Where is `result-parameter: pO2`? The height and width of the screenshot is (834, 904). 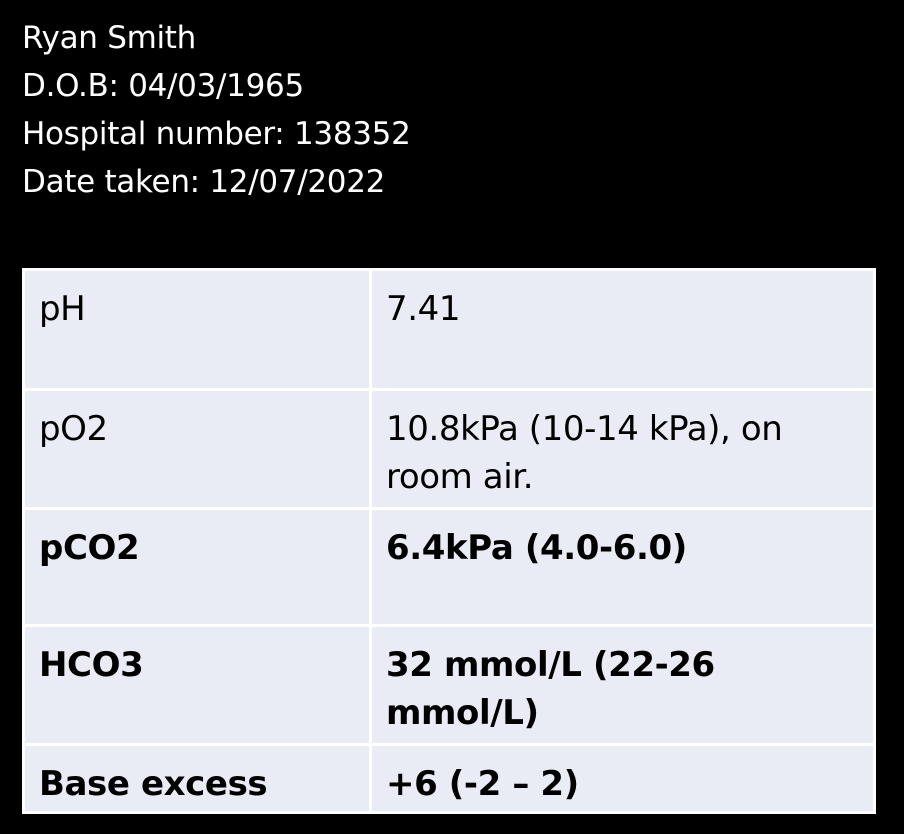
result-parameter: pO2 is located at coordinates (197, 449).